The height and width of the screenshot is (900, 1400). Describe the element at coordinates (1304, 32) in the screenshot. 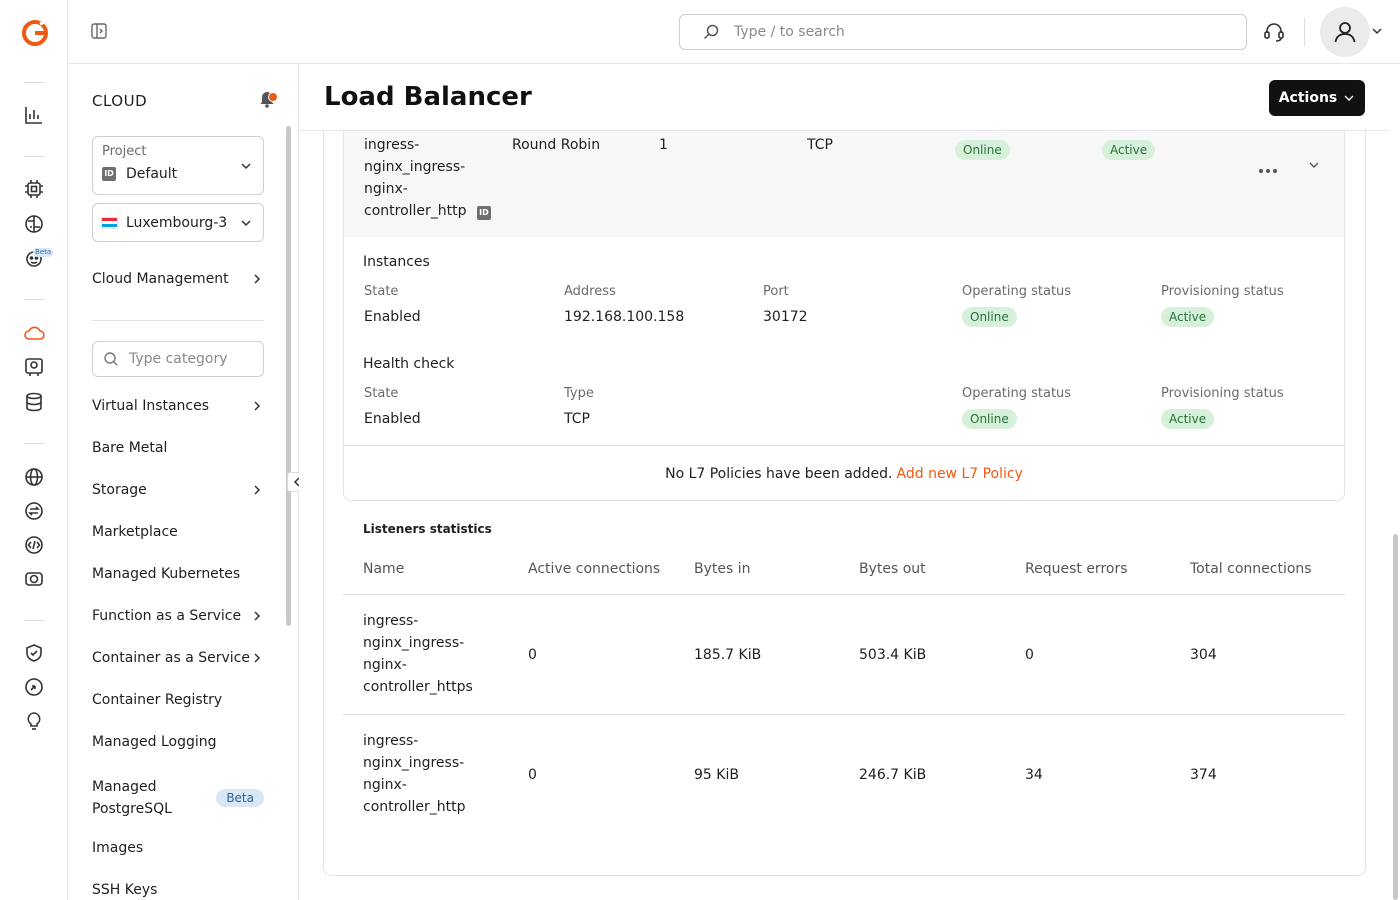

I see `topbar-divider` at that location.